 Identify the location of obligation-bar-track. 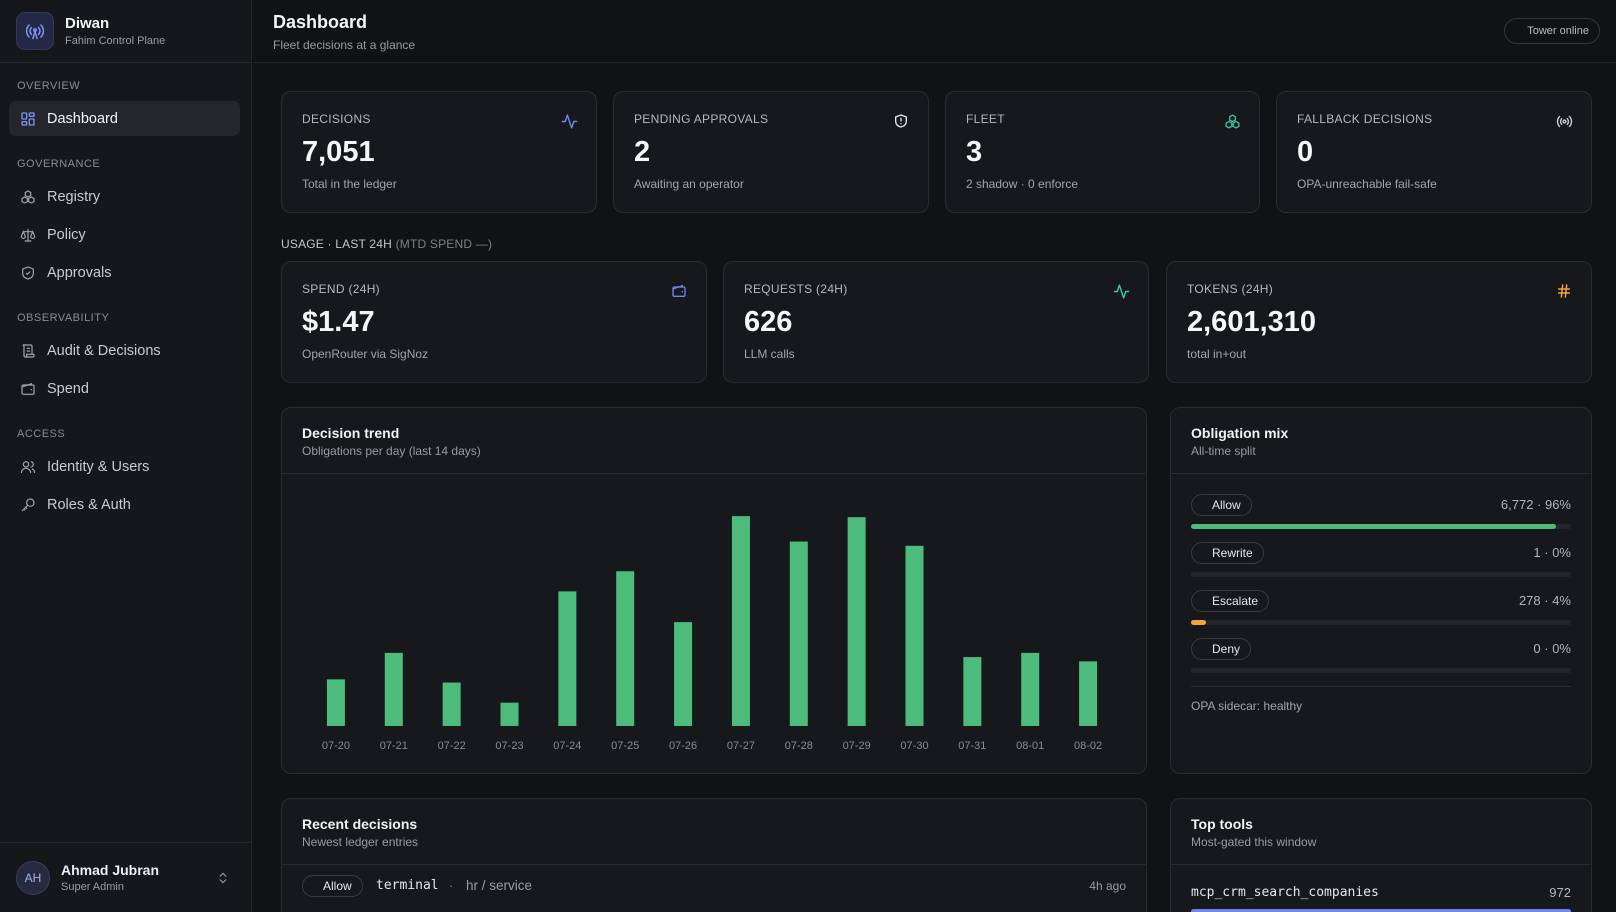
(1381, 622).